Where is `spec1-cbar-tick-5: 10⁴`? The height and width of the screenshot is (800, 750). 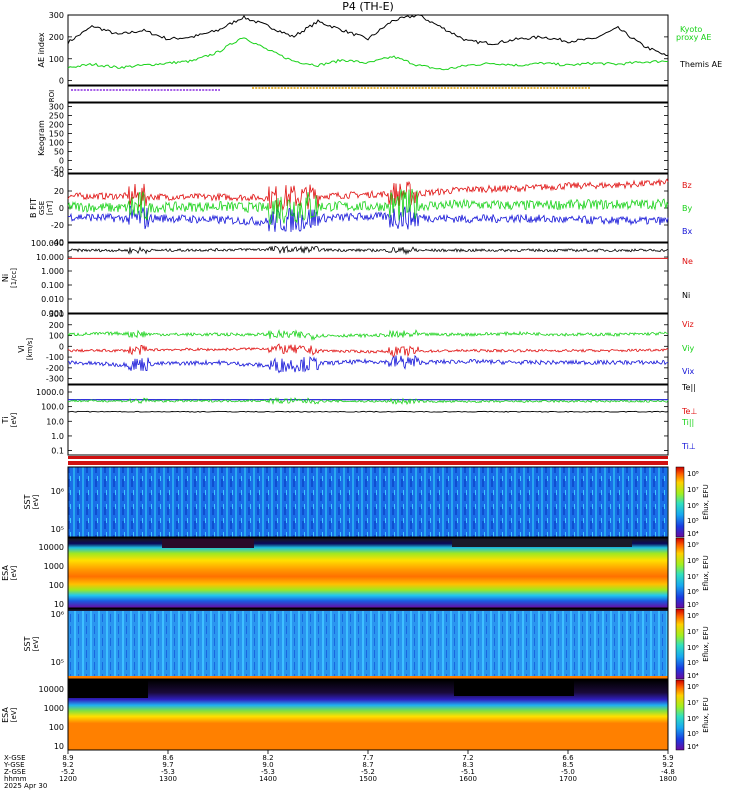 spec1-cbar-tick-5: 10⁴ is located at coordinates (693, 534).